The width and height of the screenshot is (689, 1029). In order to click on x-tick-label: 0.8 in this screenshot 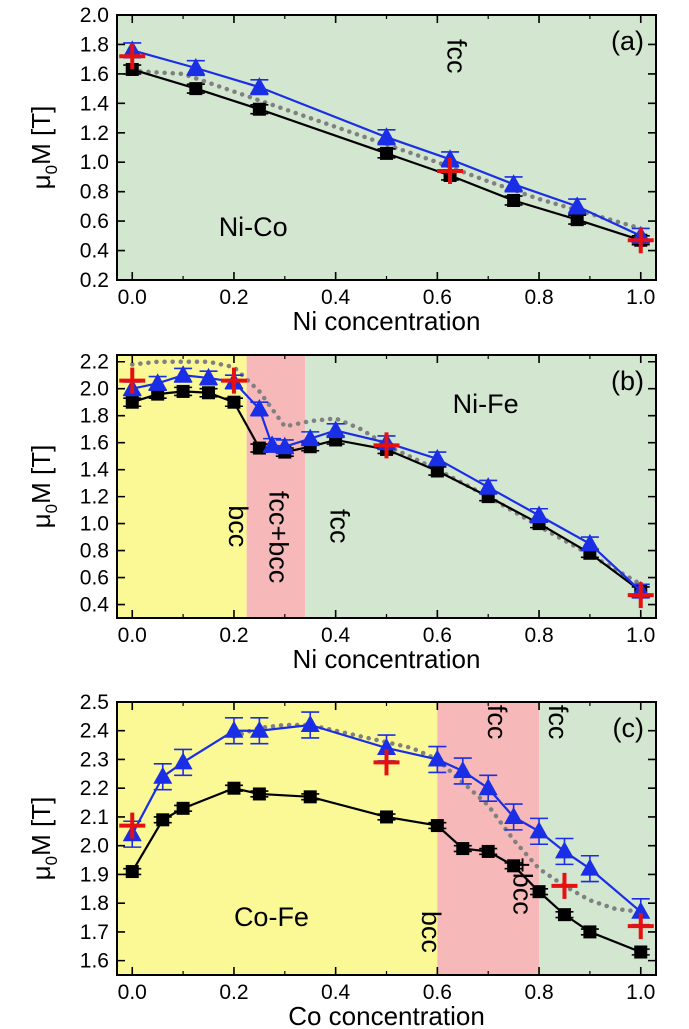, I will do `click(538, 297)`.